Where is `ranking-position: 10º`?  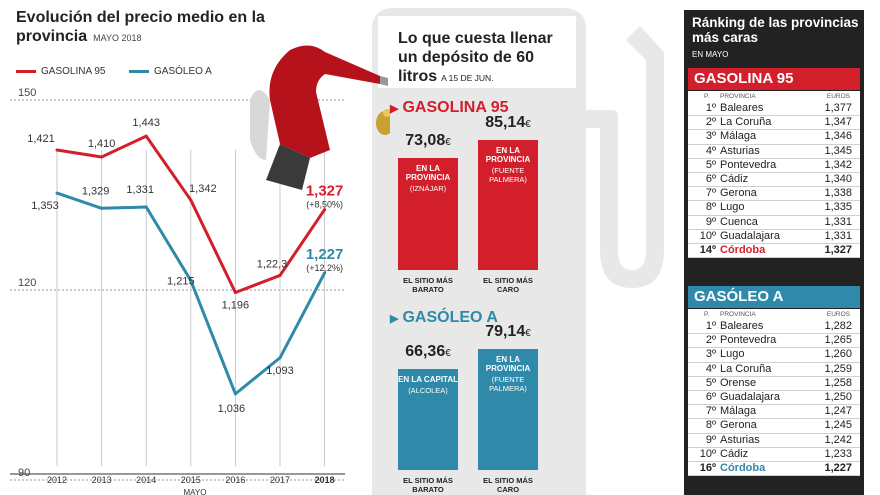
ranking-position: 10º is located at coordinates (707, 235).